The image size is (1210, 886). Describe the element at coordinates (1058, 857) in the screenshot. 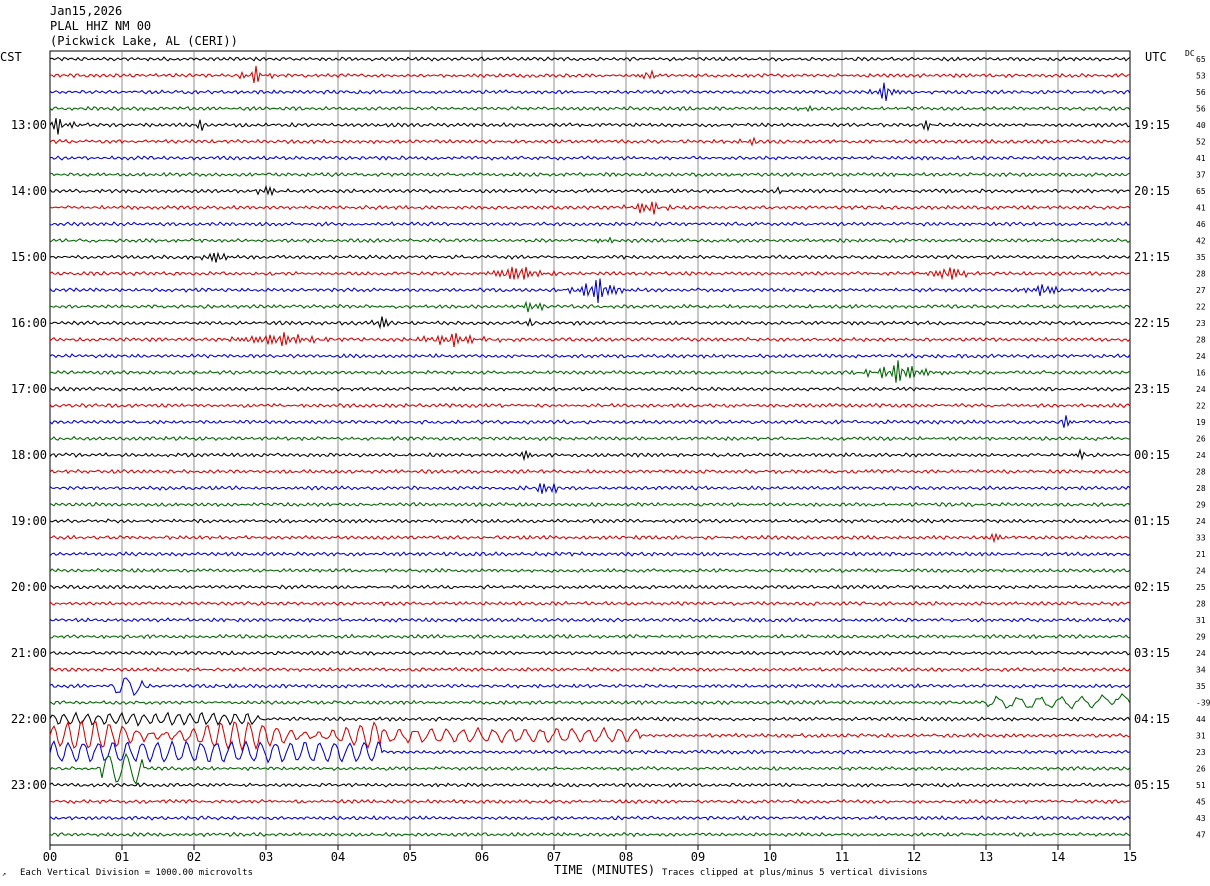

I see `x-tick-label-14: 14` at that location.